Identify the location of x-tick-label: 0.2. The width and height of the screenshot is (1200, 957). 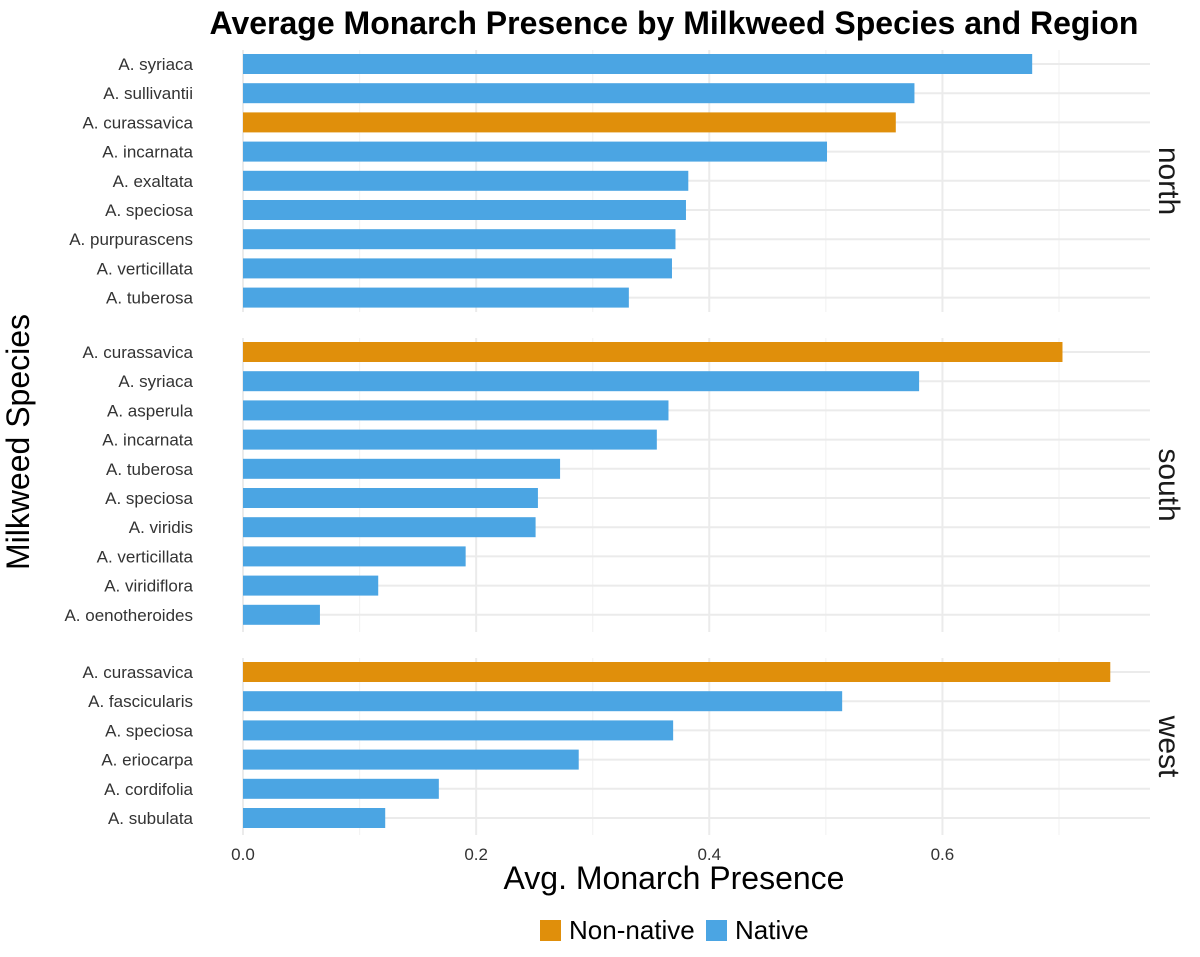
(476, 854).